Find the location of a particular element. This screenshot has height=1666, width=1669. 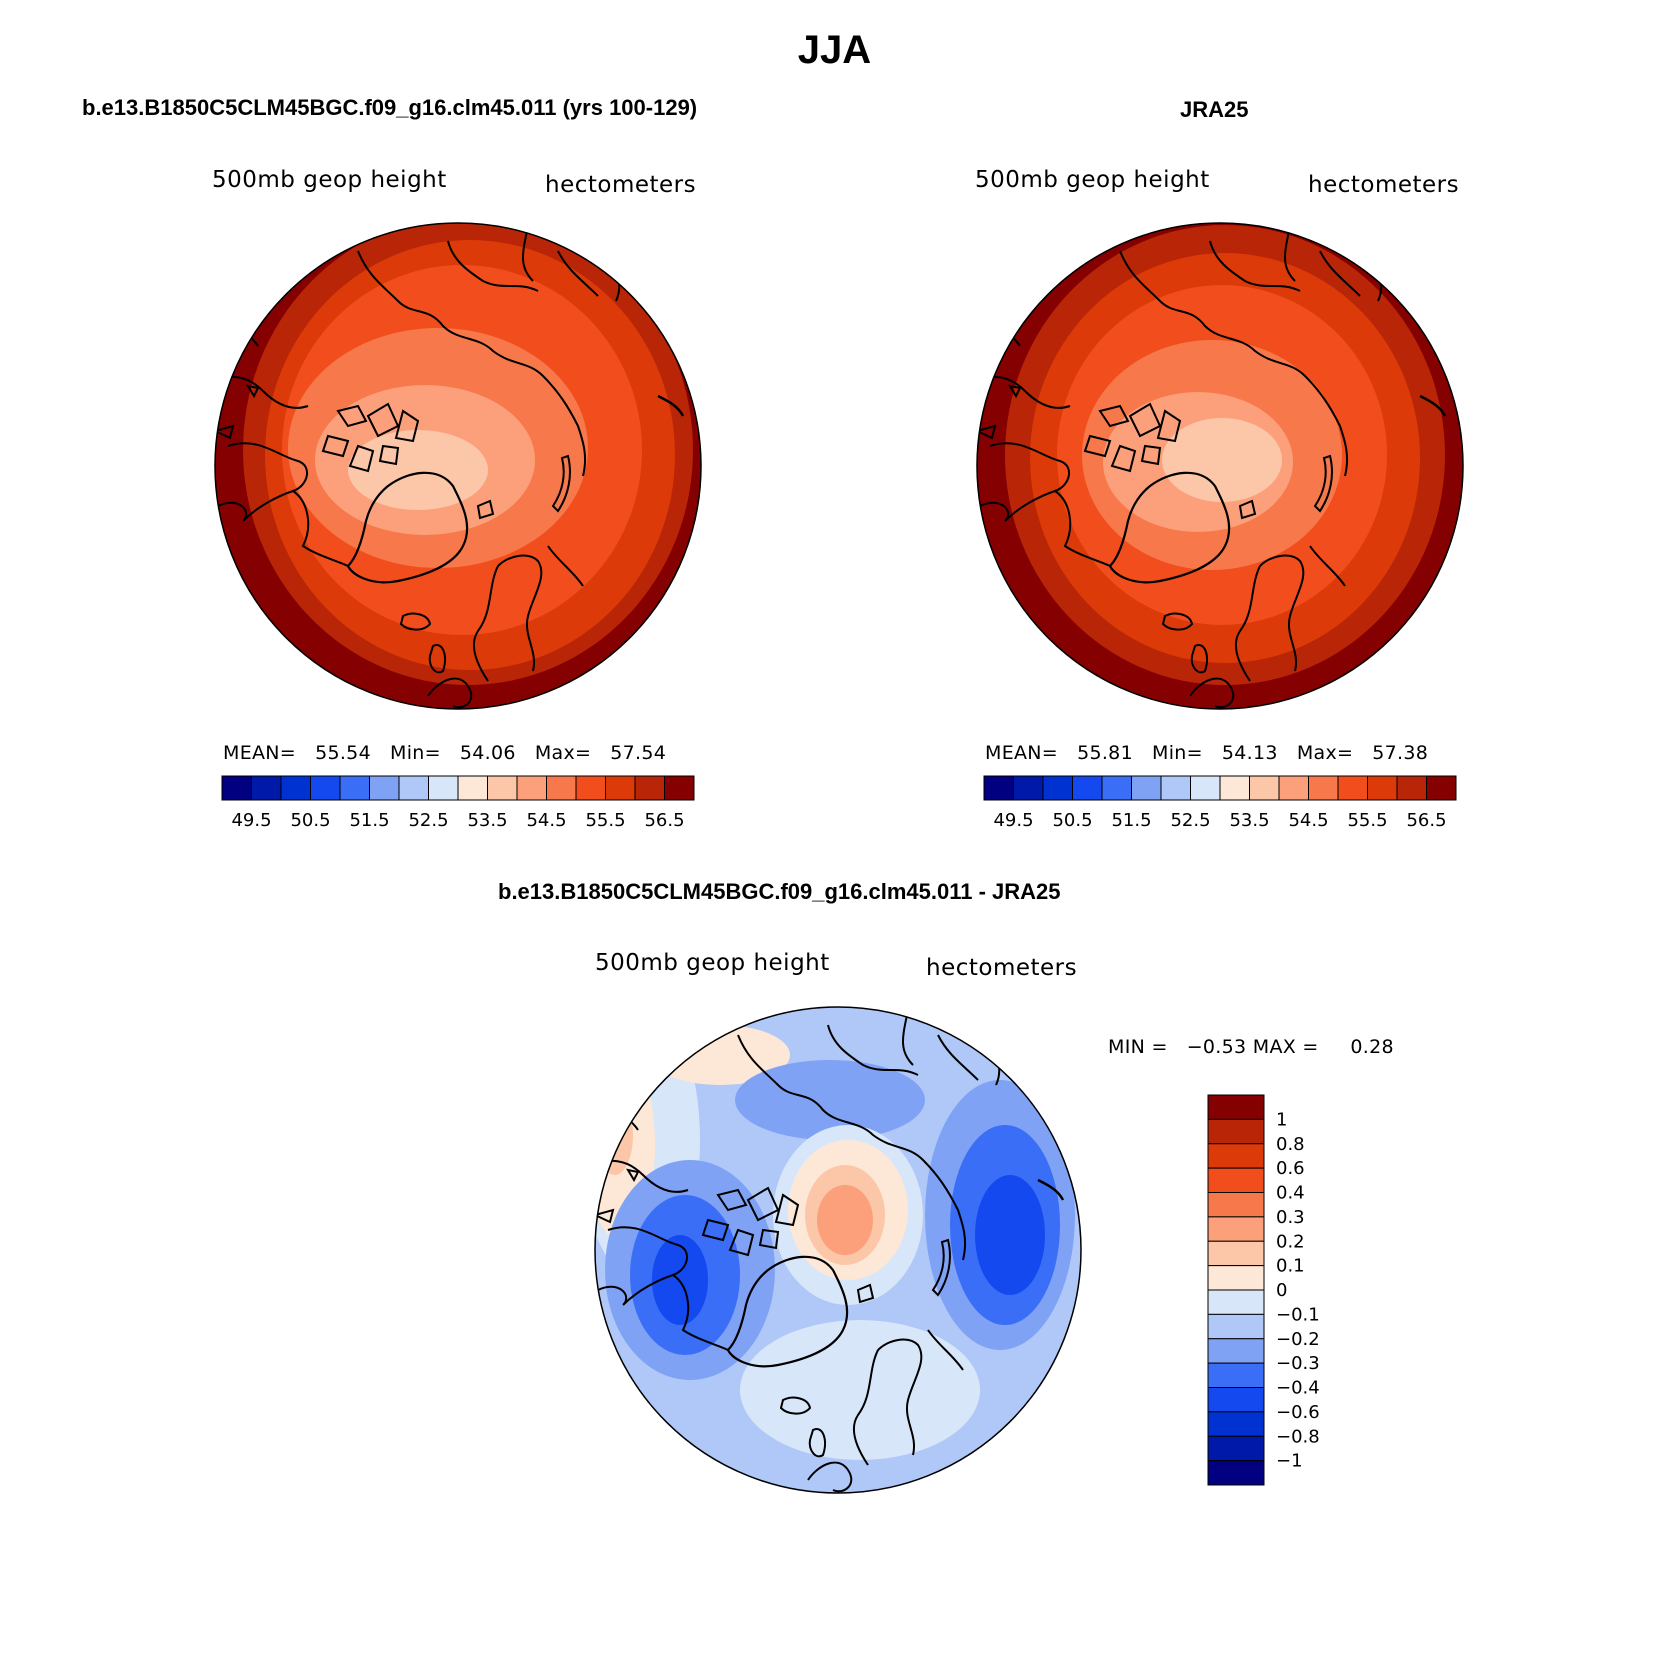

obs-stats: MEAN= 55.81 Min= 54.13 Max= 57.38 is located at coordinates (1206, 753).